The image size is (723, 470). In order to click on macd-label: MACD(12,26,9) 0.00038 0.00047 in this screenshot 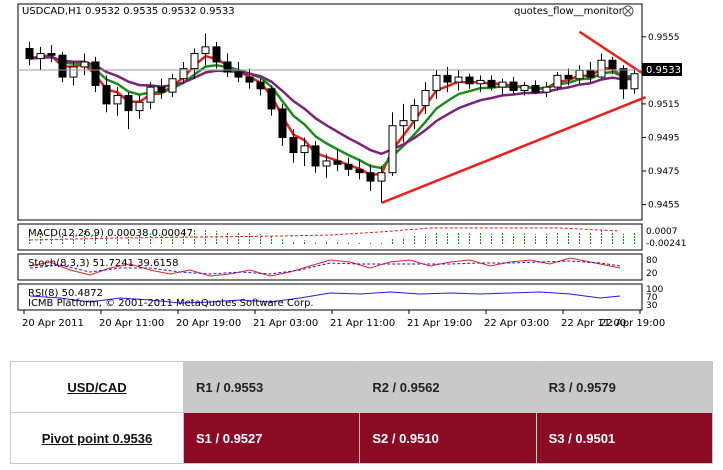, I will do `click(110, 233)`.